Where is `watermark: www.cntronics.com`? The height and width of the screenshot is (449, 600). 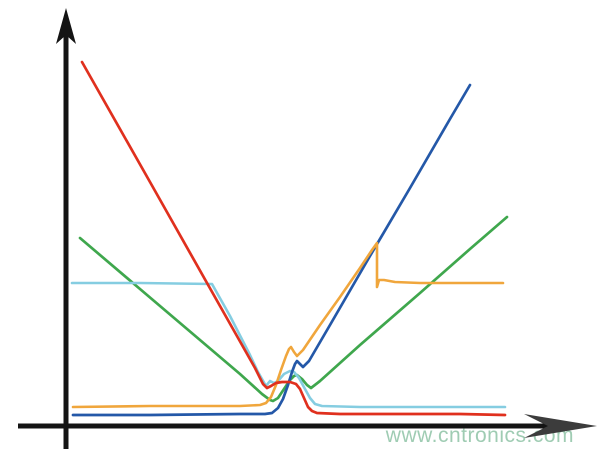
watermark: www.cntronics.com is located at coordinates (479, 435).